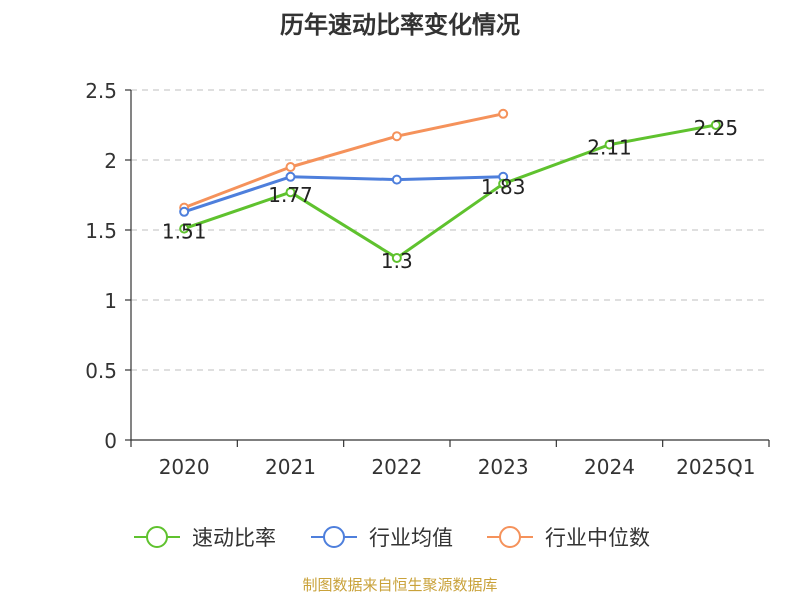 This screenshot has height=600, width=800. What do you see at coordinates (411, 538) in the screenshot?
I see `legend-label: 行业均值` at bounding box center [411, 538].